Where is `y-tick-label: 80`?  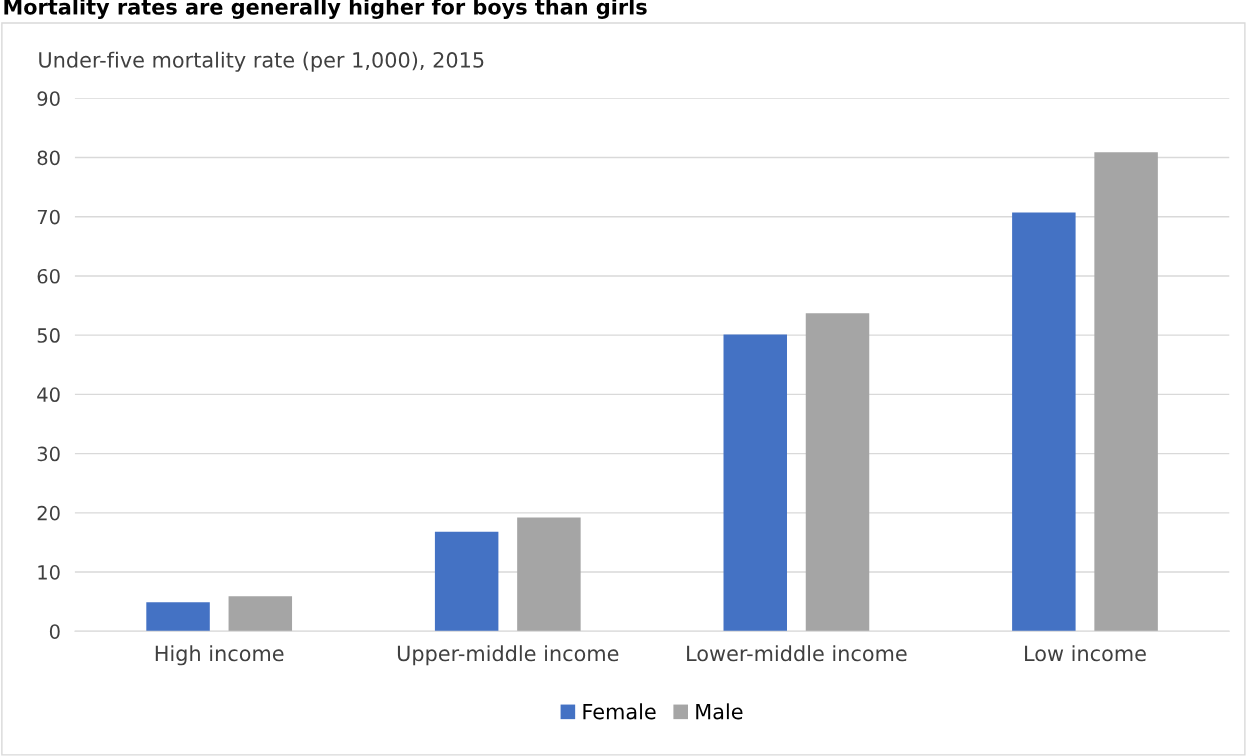 y-tick-label: 80 is located at coordinates (48, 158).